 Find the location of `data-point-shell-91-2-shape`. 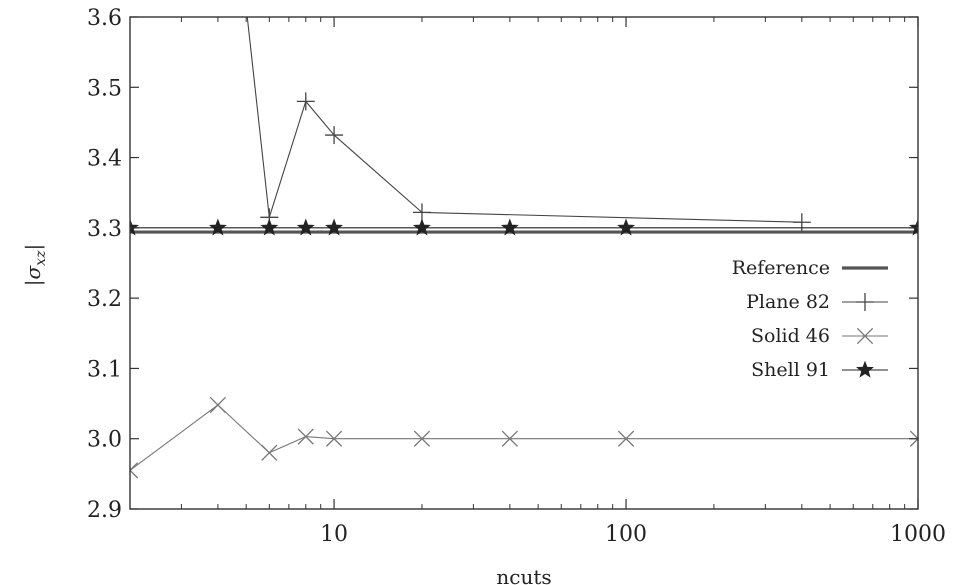

data-point-shell-91-2-shape is located at coordinates (269, 227).